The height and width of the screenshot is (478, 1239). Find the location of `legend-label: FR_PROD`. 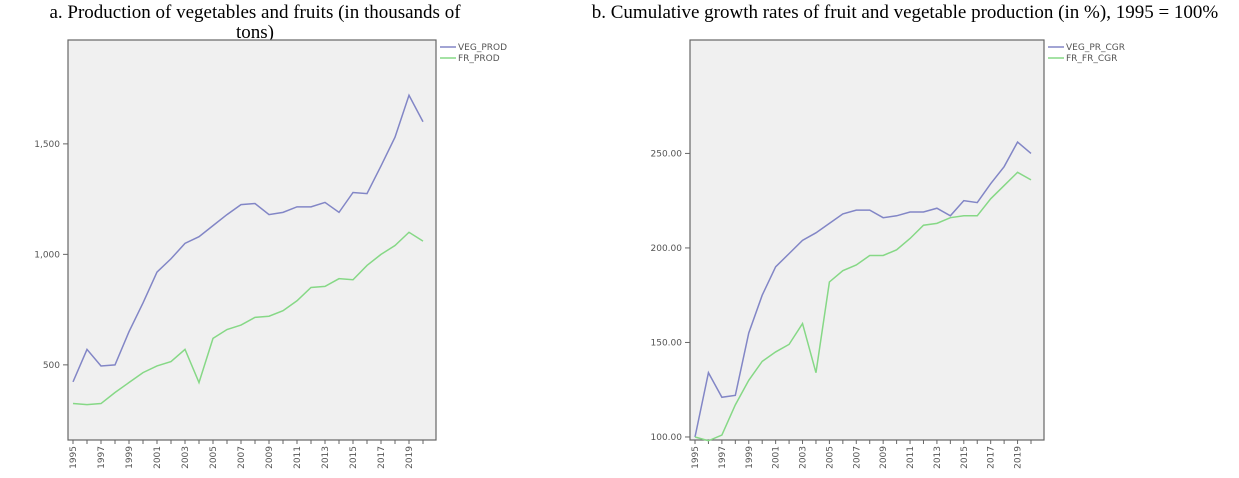

legend-label: FR_PROD is located at coordinates (479, 59).